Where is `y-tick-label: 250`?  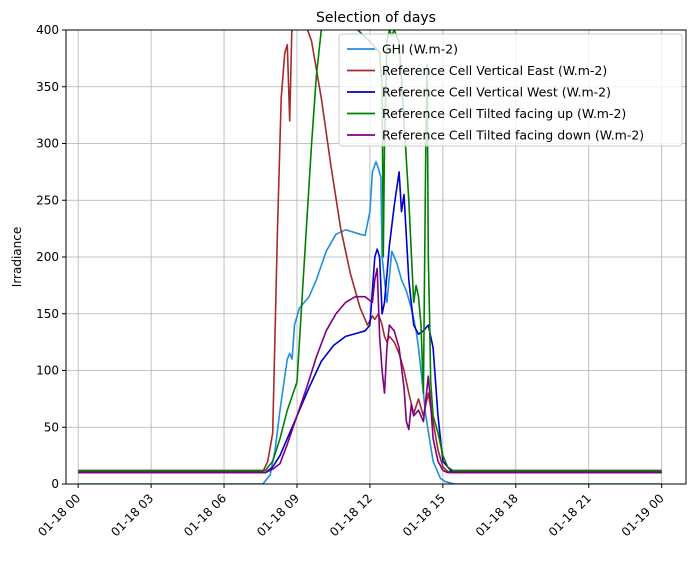
y-tick-label: 250 is located at coordinates (47, 200).